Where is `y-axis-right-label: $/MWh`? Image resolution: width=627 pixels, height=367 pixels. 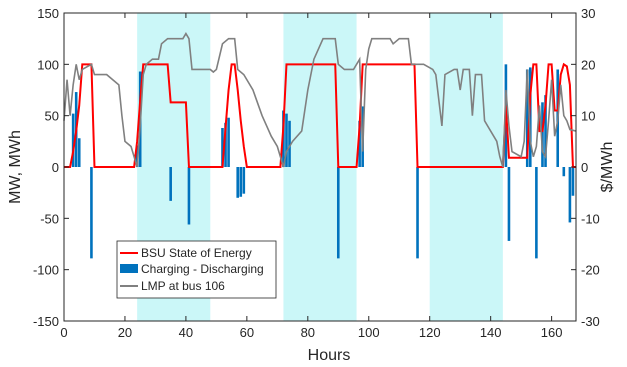 y-axis-right-label: $/MWh is located at coordinates (607, 167).